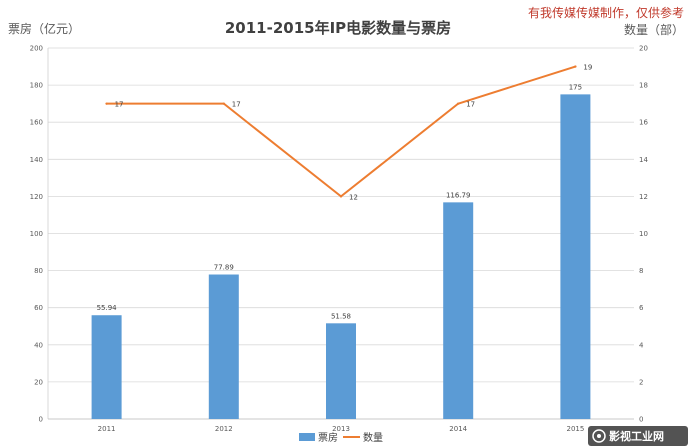 The height and width of the screenshot is (448, 690). I want to click on logo-icon-dot, so click(599, 436).